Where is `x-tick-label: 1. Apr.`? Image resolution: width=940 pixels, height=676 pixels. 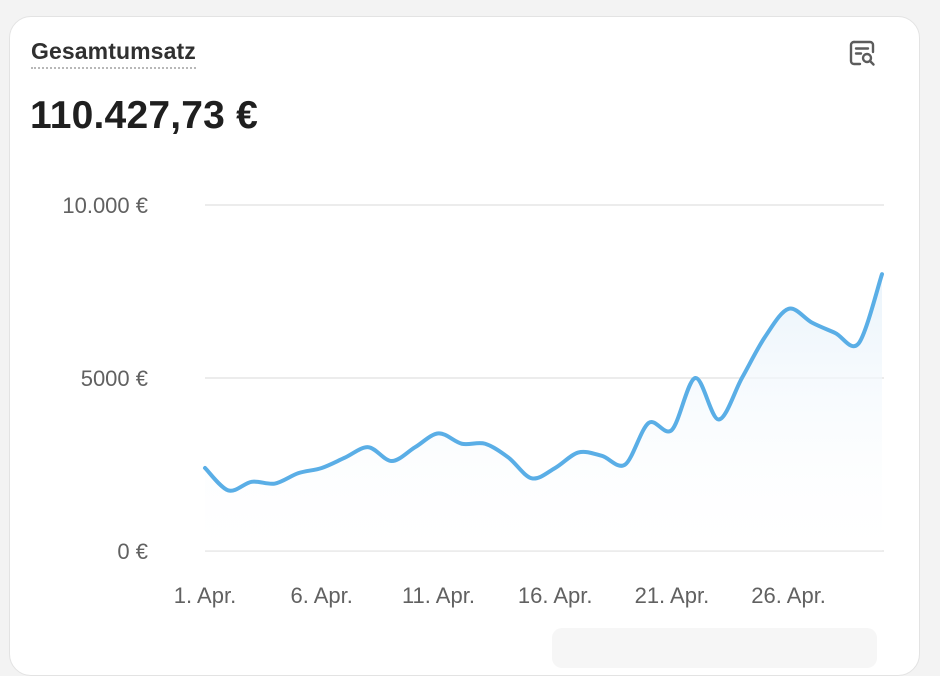 x-tick-label: 1. Apr. is located at coordinates (205, 595).